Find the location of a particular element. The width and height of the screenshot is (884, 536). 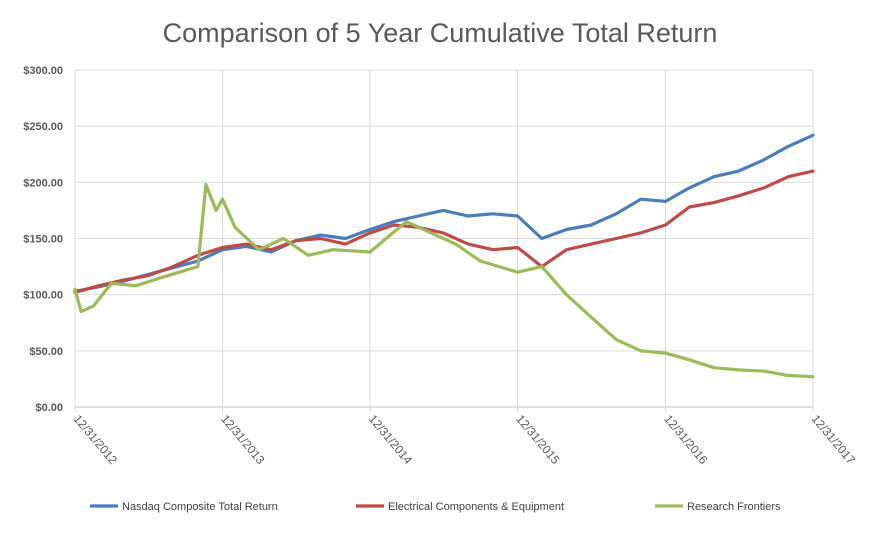

legend-label-3: Research Frontiers is located at coordinates (734, 507).